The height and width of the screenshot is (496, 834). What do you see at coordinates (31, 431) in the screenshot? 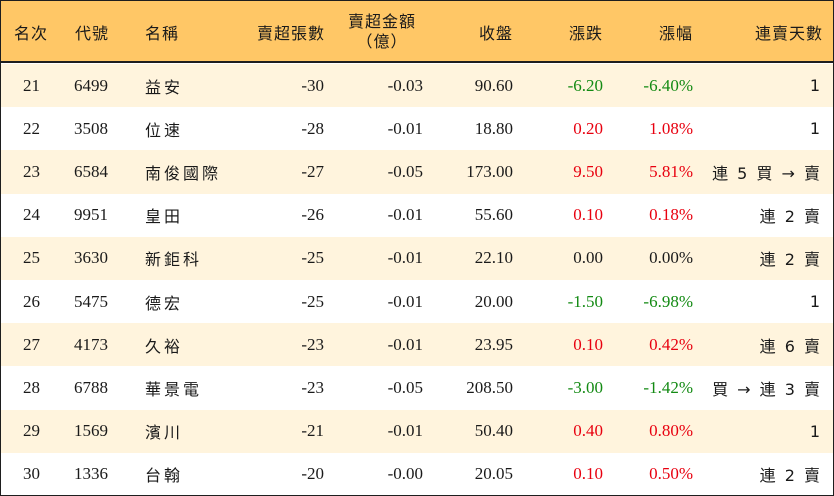
I see `rank-cell: 29` at bounding box center [31, 431].